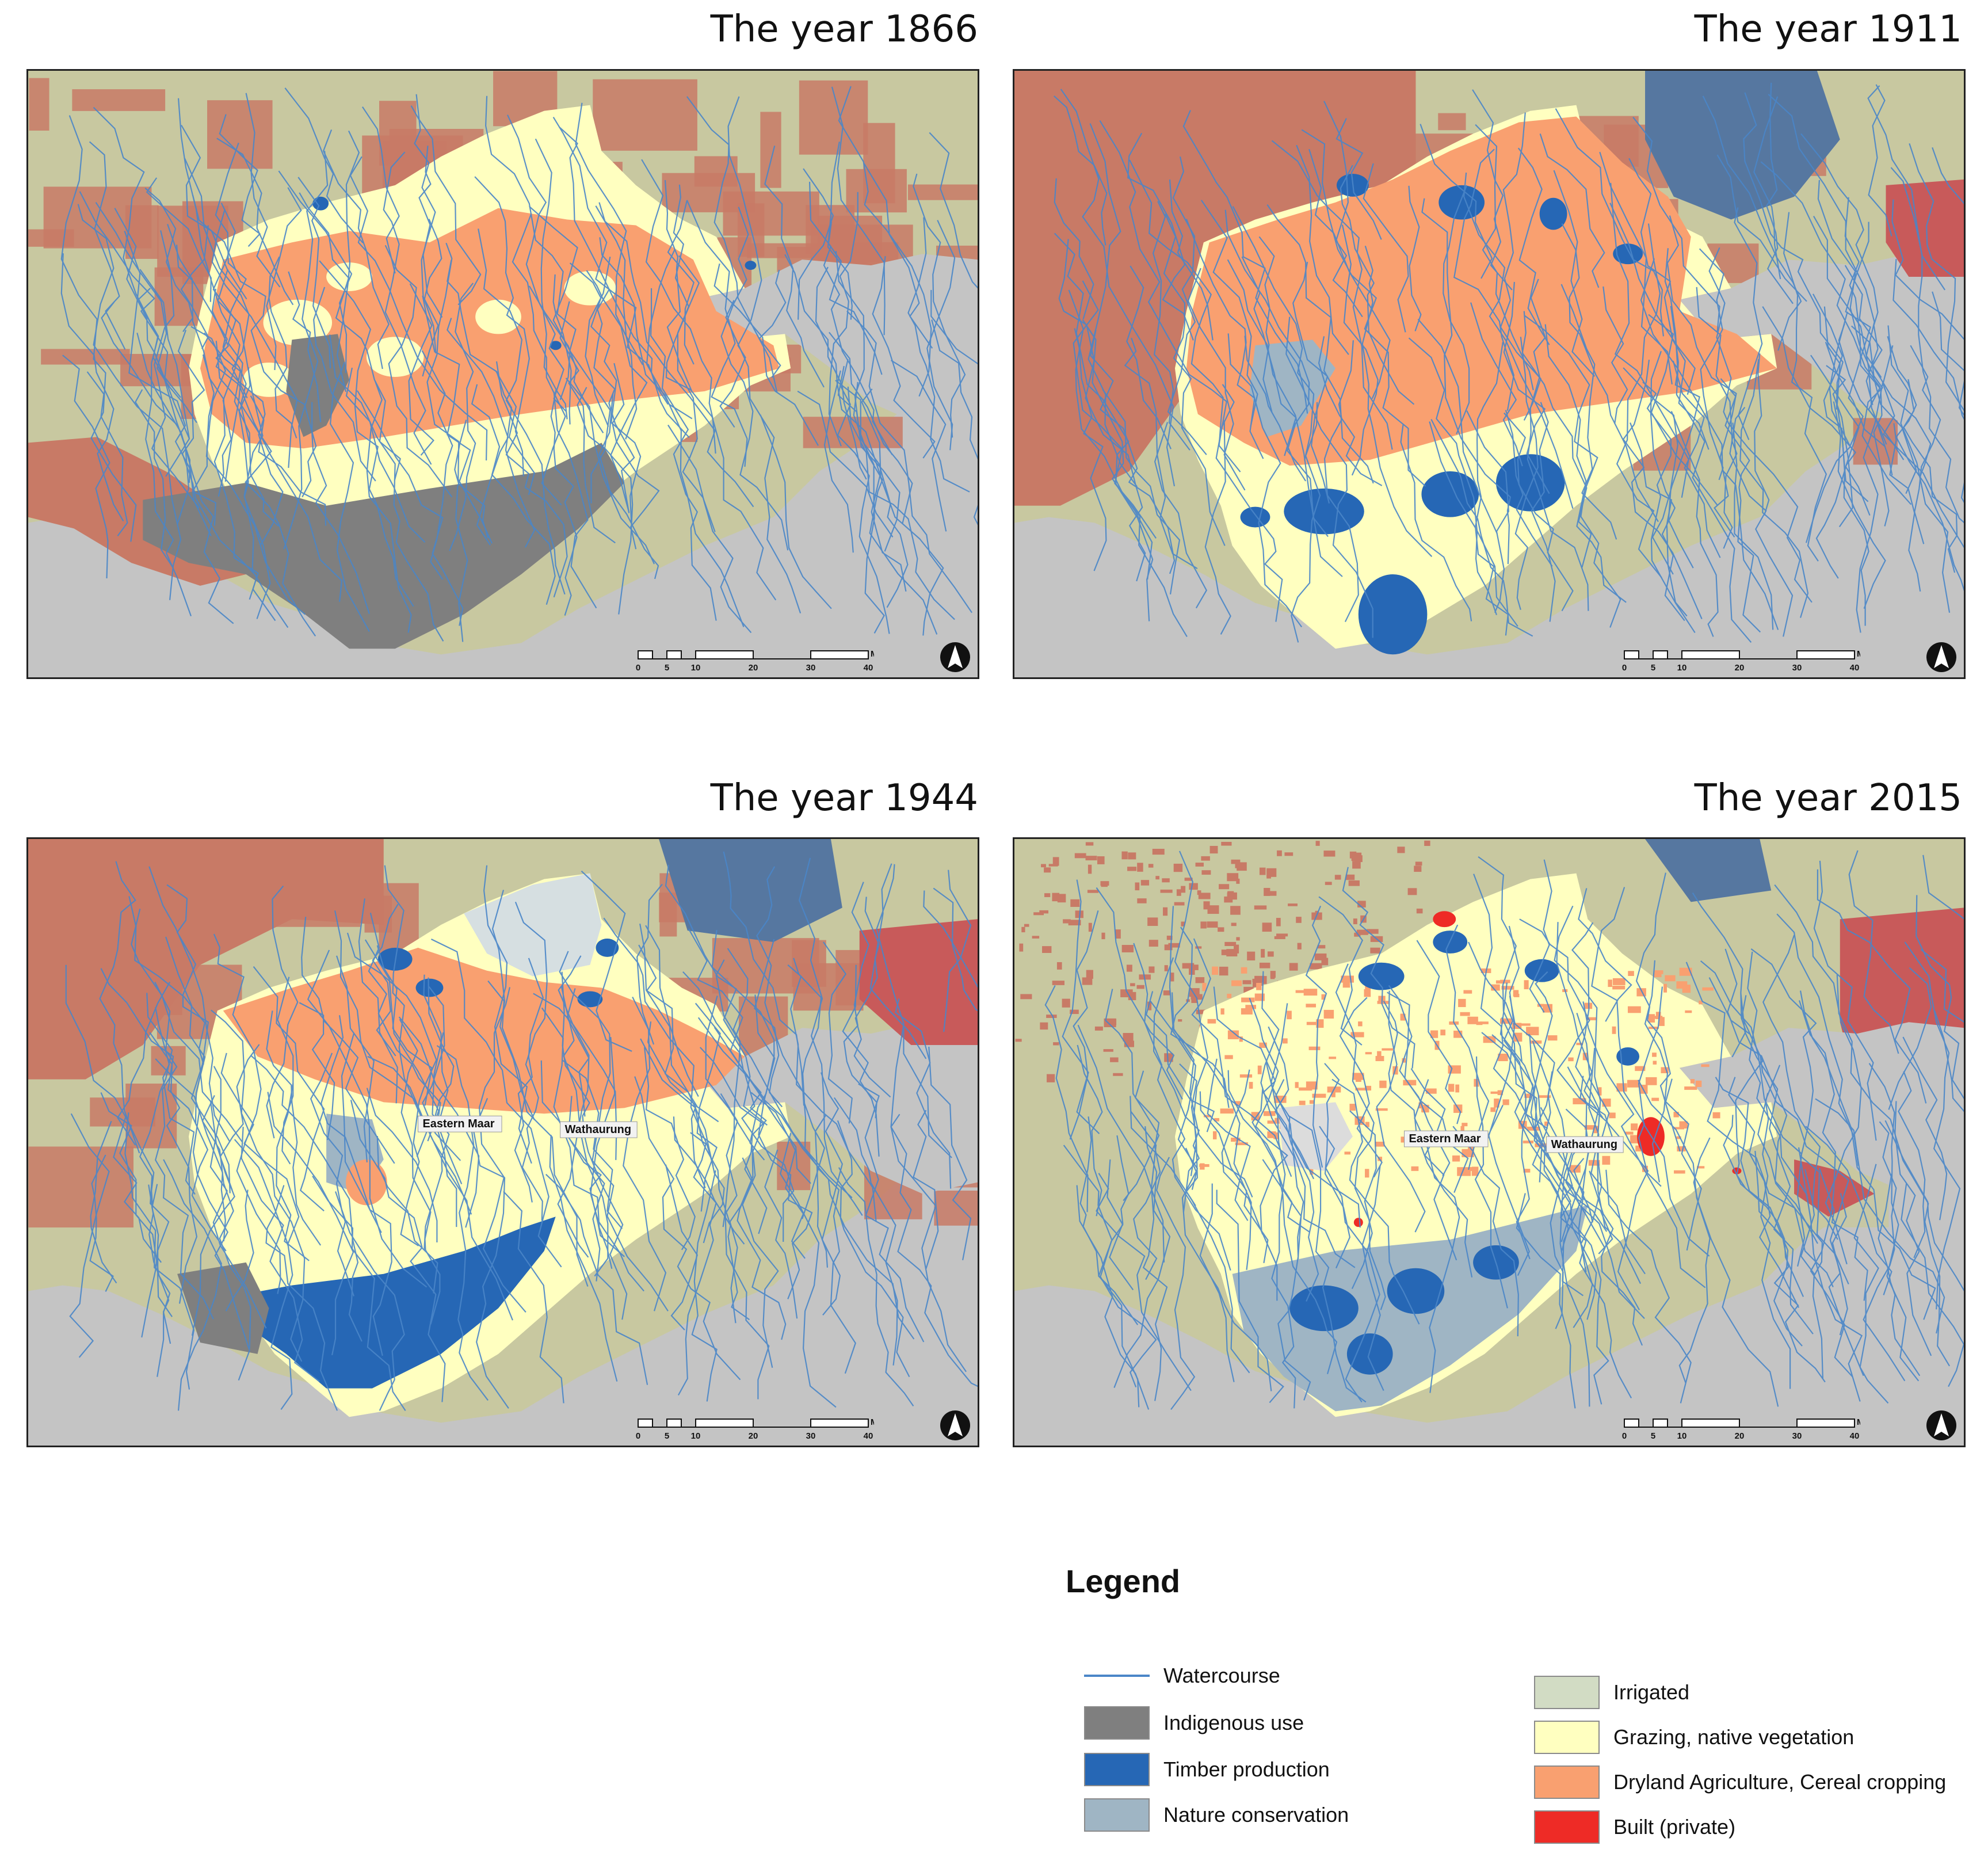 This screenshot has height=1857, width=1988. What do you see at coordinates (1216, 1815) in the screenshot?
I see `legend-item-nature-conservation: Nature conservation` at bounding box center [1216, 1815].